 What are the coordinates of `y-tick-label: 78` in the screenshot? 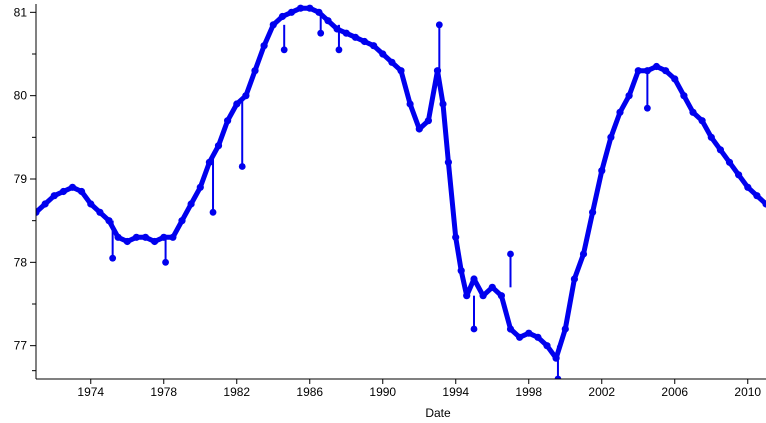 It's located at (21, 262).